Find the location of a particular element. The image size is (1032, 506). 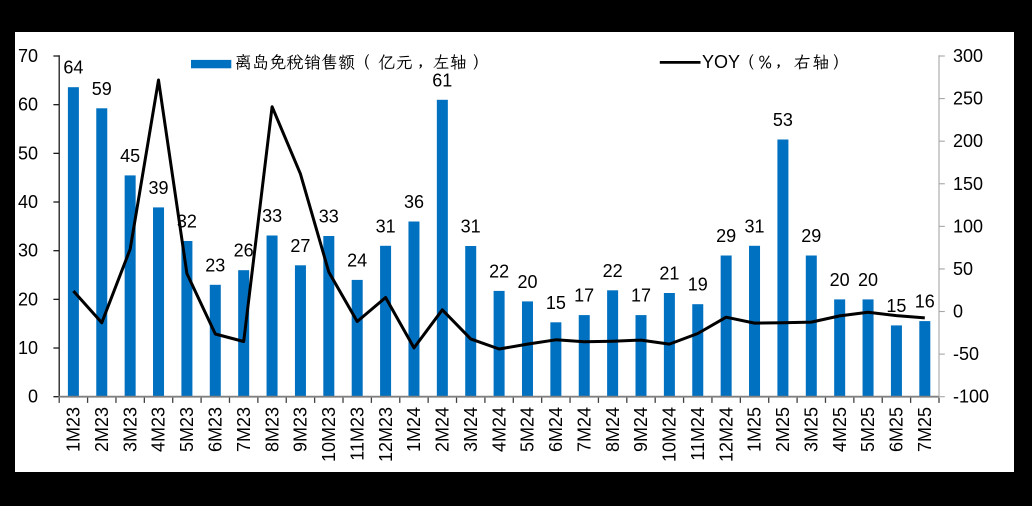

svg-text: 9M24 is located at coordinates (641, 429).